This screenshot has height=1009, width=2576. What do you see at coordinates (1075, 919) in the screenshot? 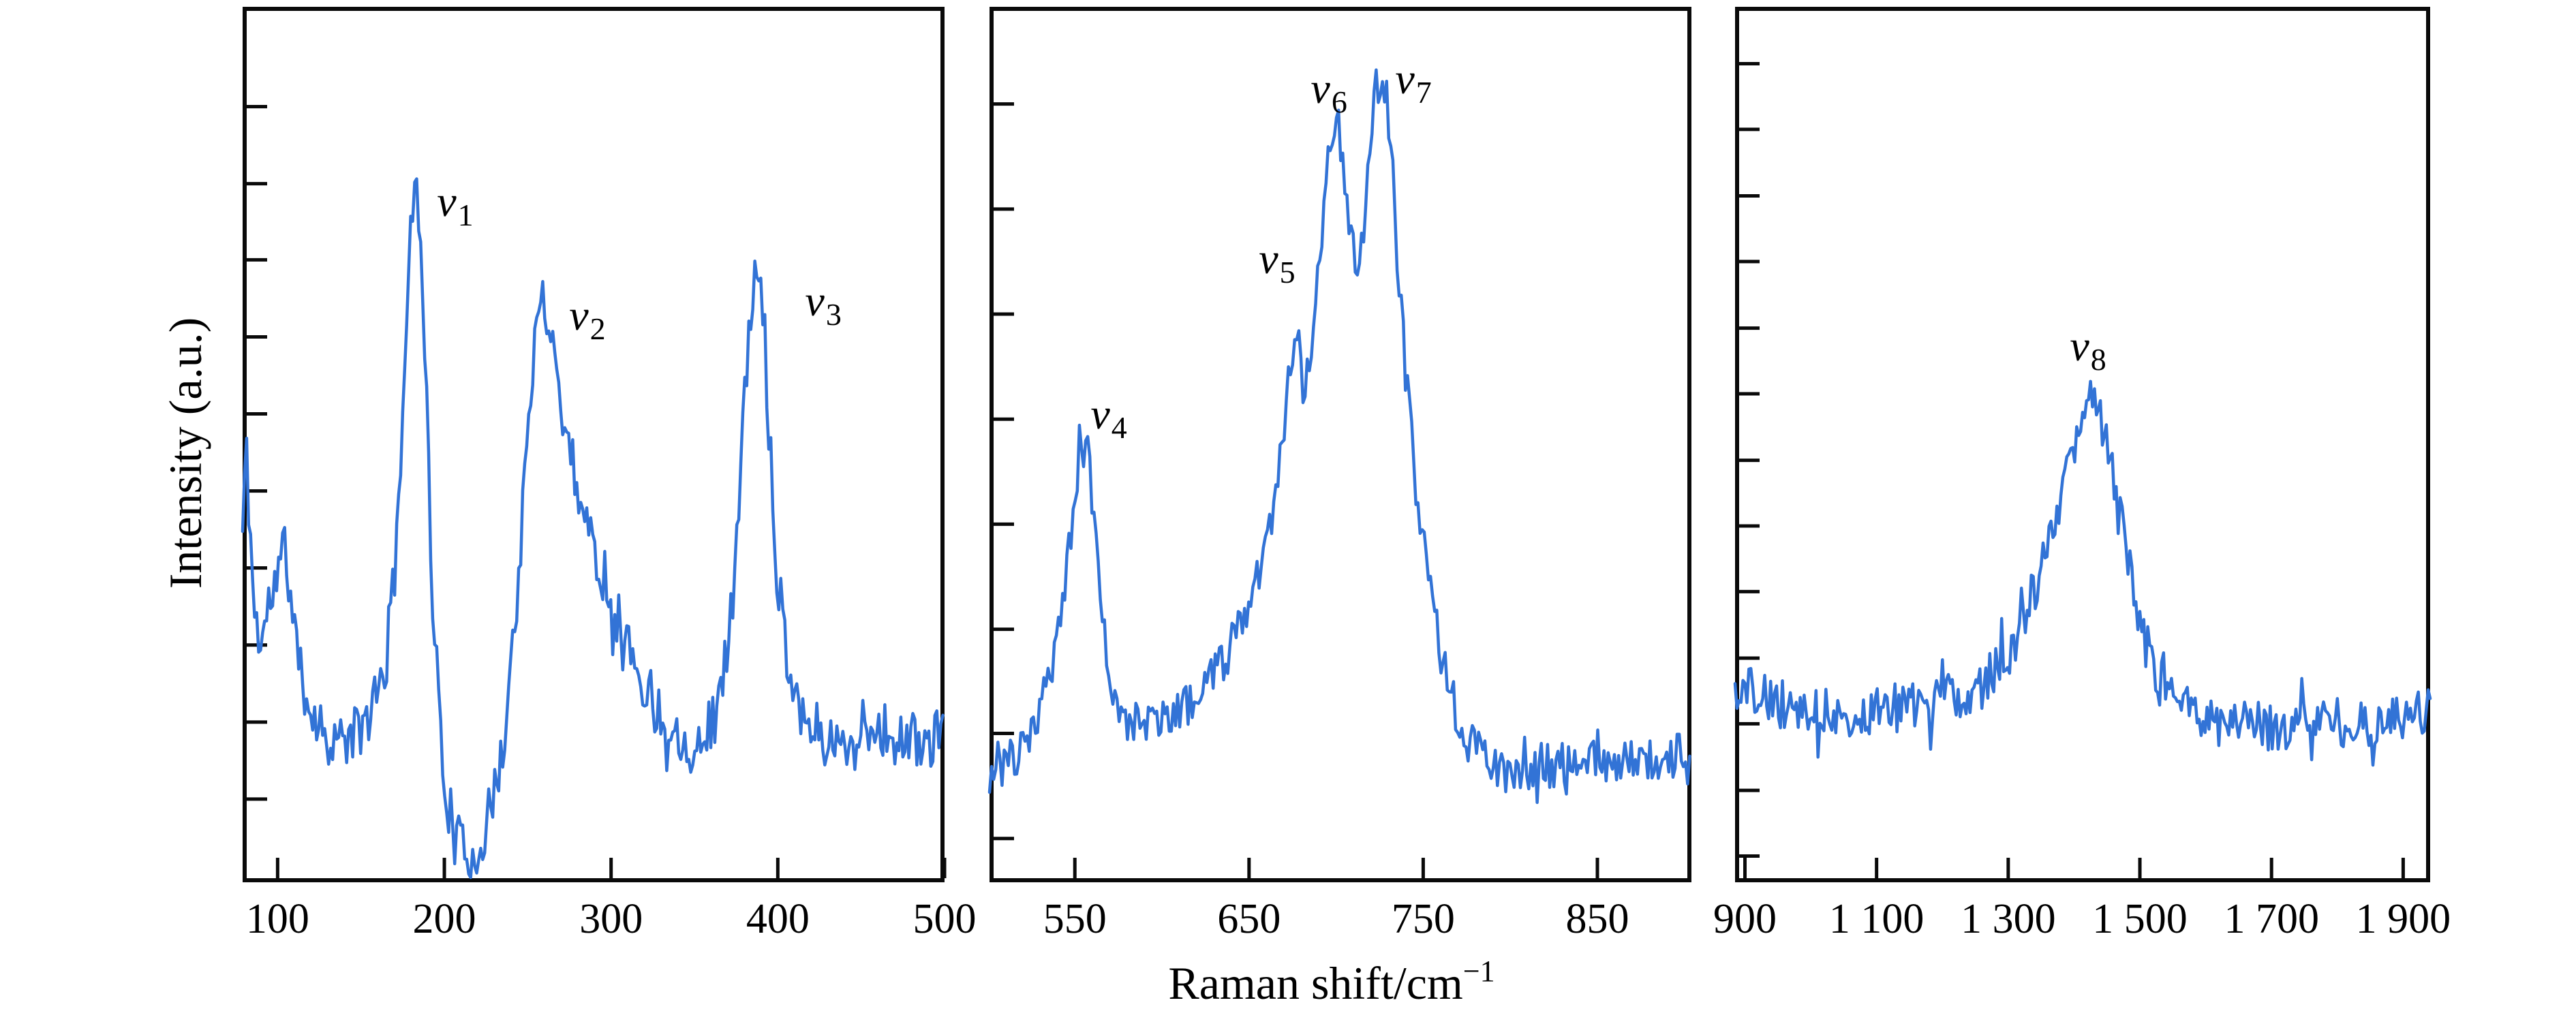
I see `panel-mid-wavenumber-x-tick-label: 550` at bounding box center [1075, 919].